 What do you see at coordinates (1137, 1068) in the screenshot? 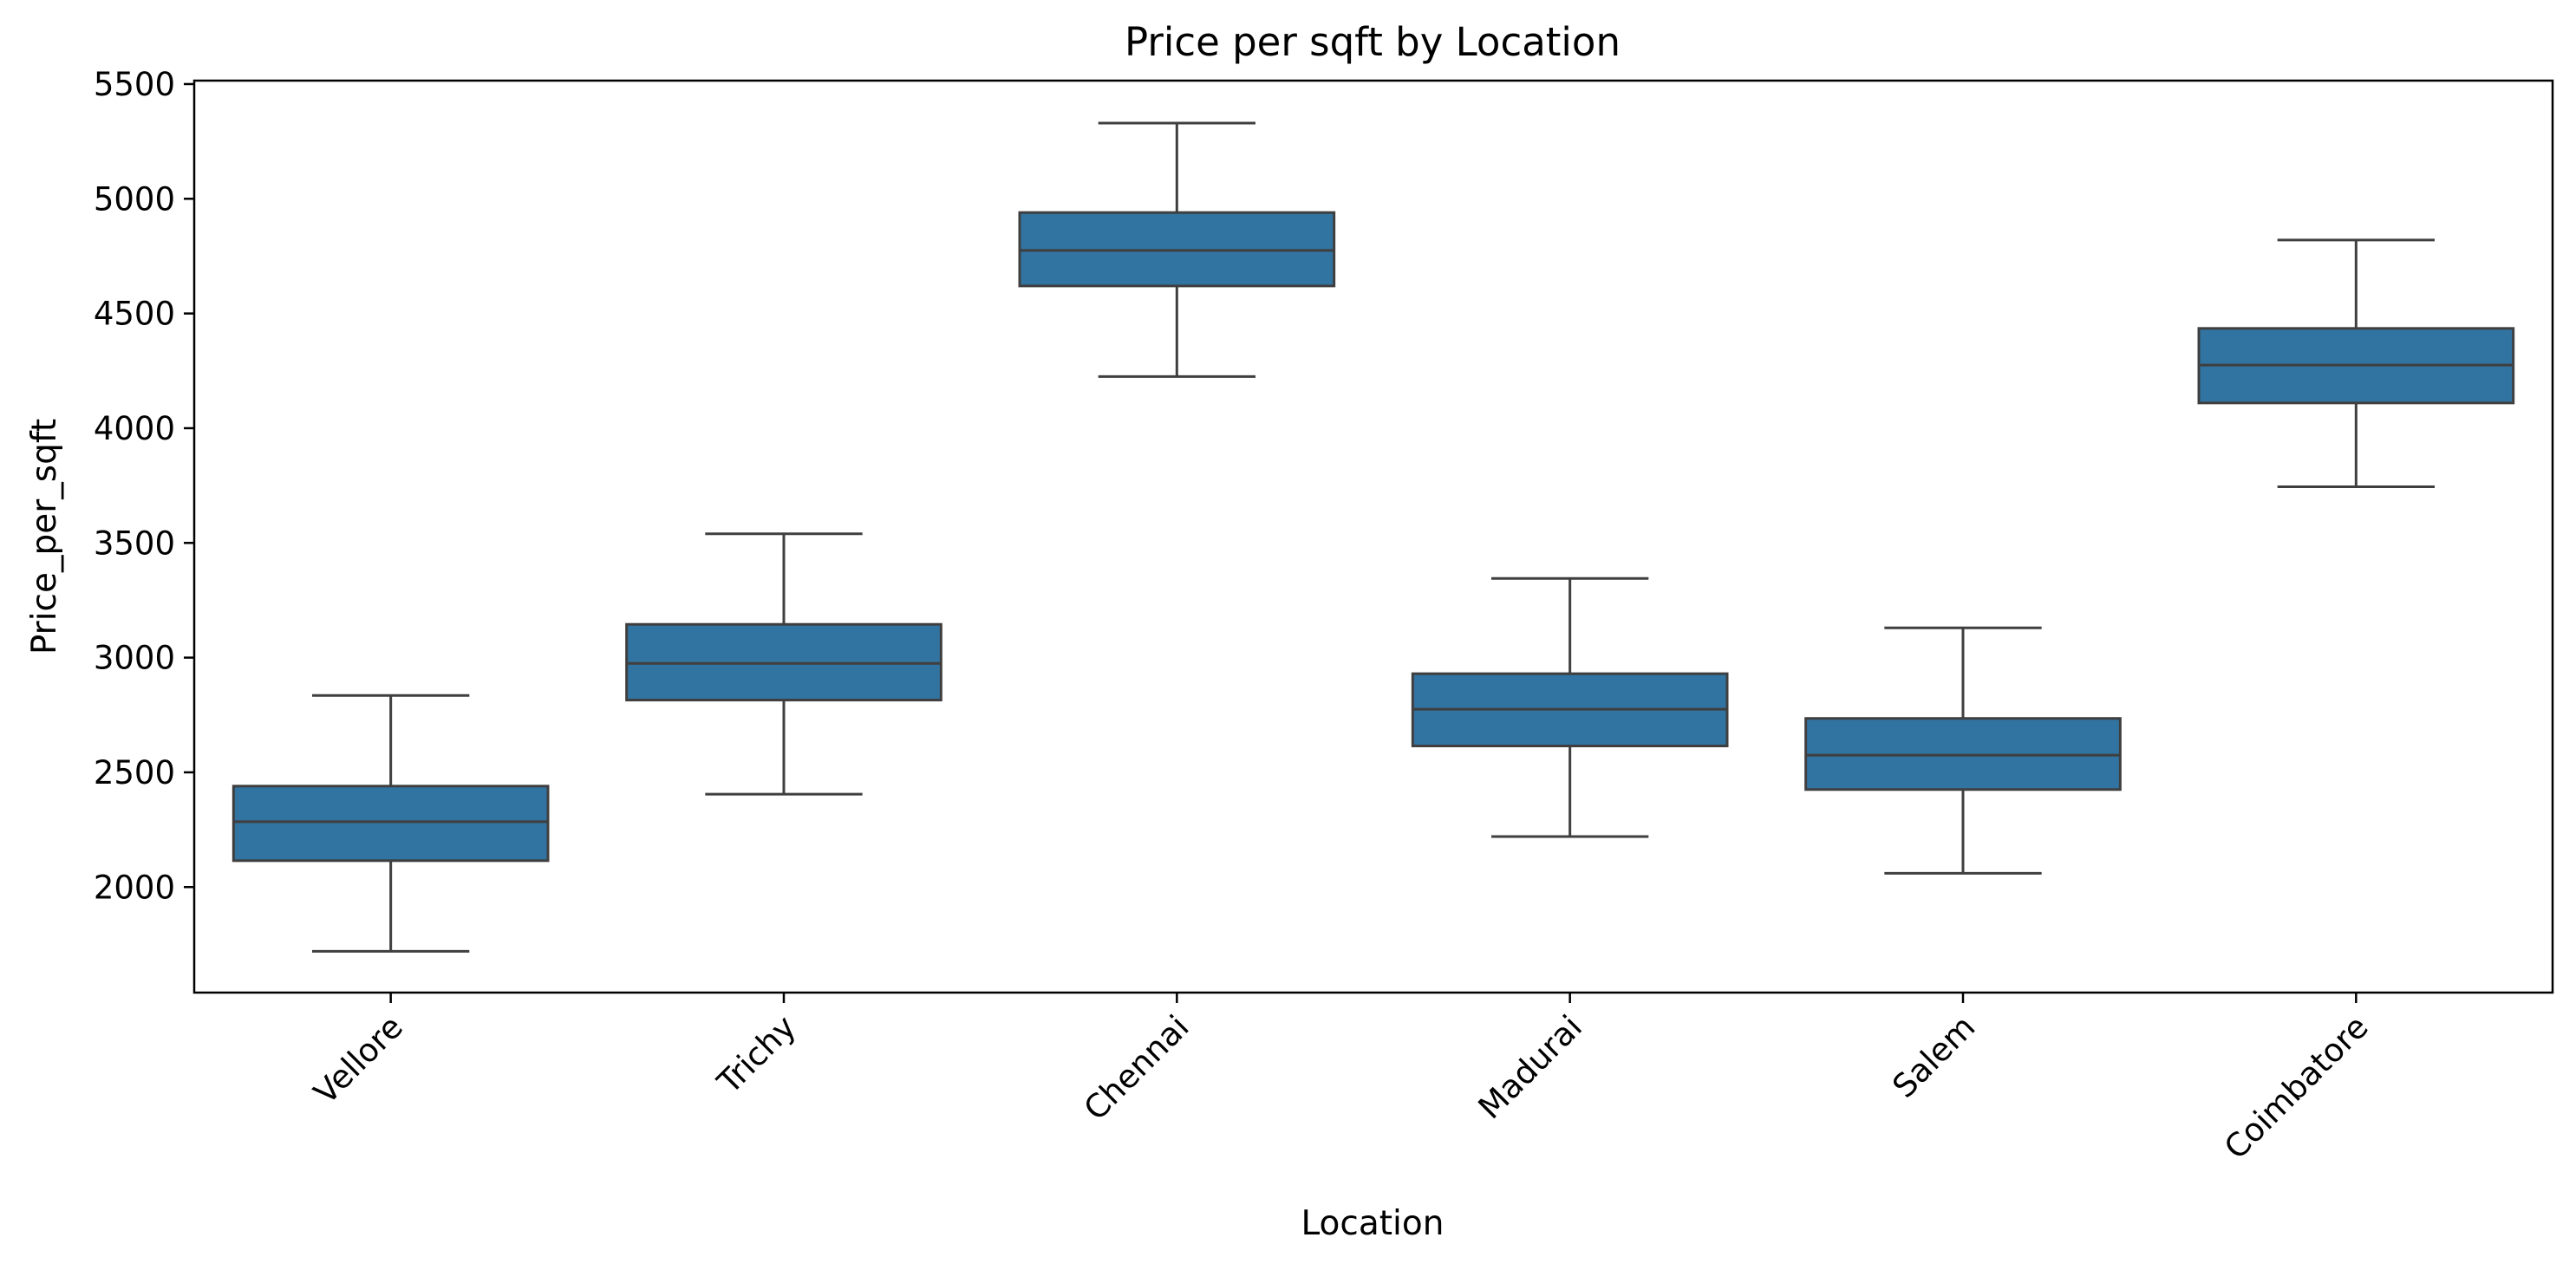
I see `x-tick-label: Chennai` at bounding box center [1137, 1068].